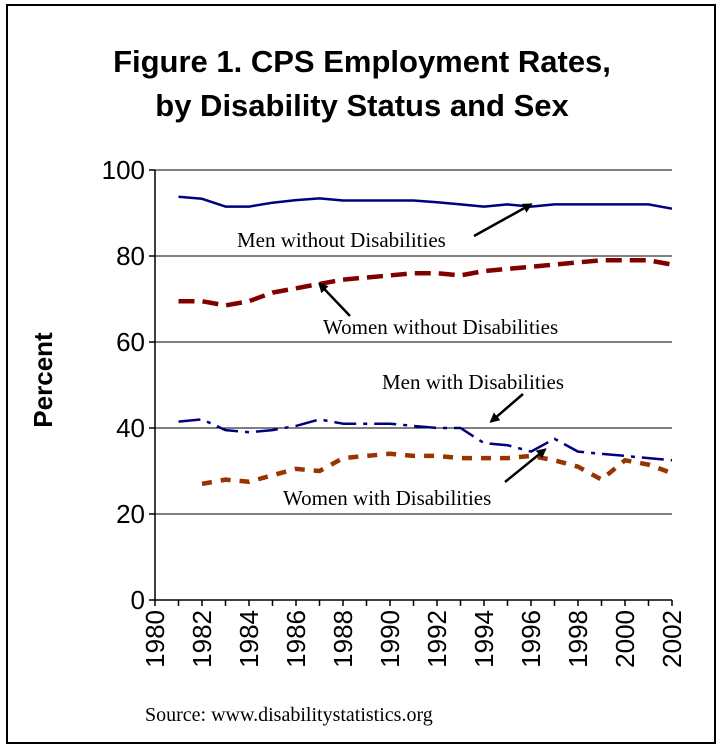  Describe the element at coordinates (578, 639) in the screenshot. I see `x-tick-label: 1998` at that location.